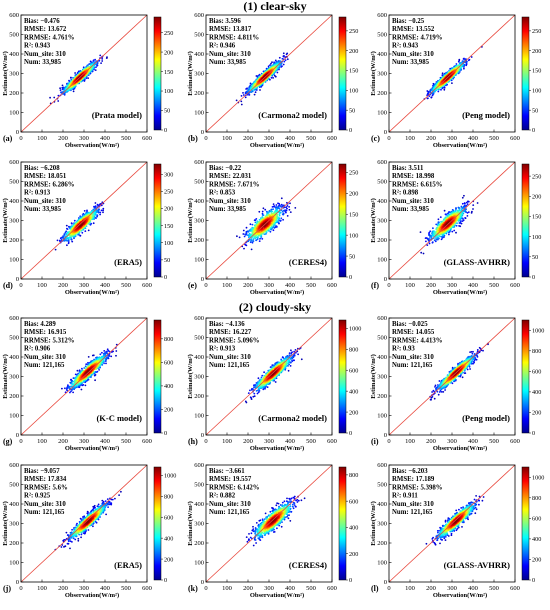 The image size is (550, 610). Describe the element at coordinates (168, 226) in the screenshot. I see `colorbar-tick-label: 150` at that location.